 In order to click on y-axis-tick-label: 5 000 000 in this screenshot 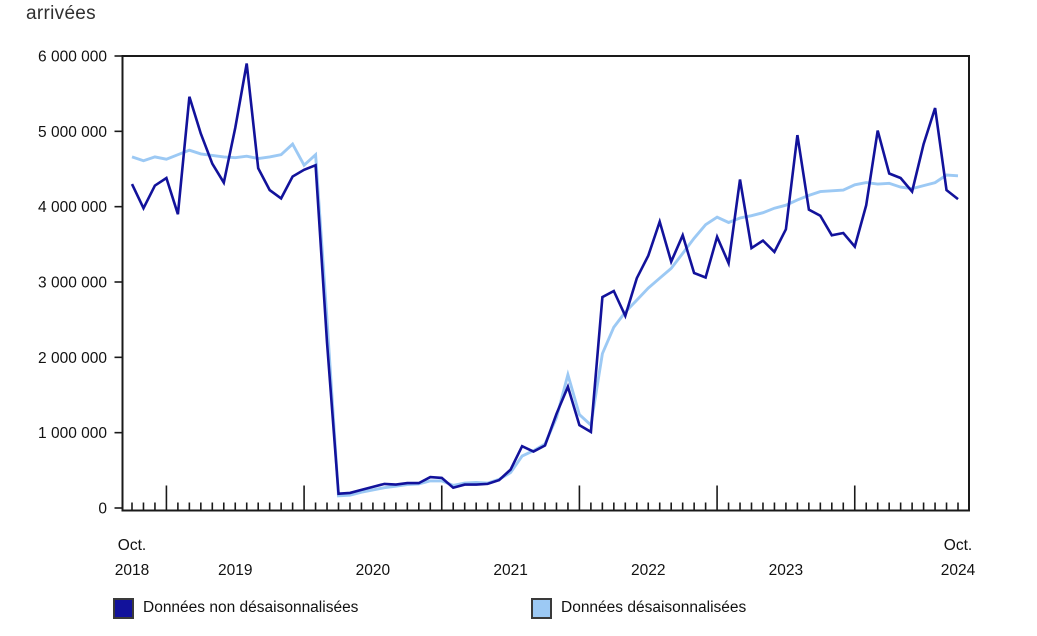, I will do `click(72, 132)`.